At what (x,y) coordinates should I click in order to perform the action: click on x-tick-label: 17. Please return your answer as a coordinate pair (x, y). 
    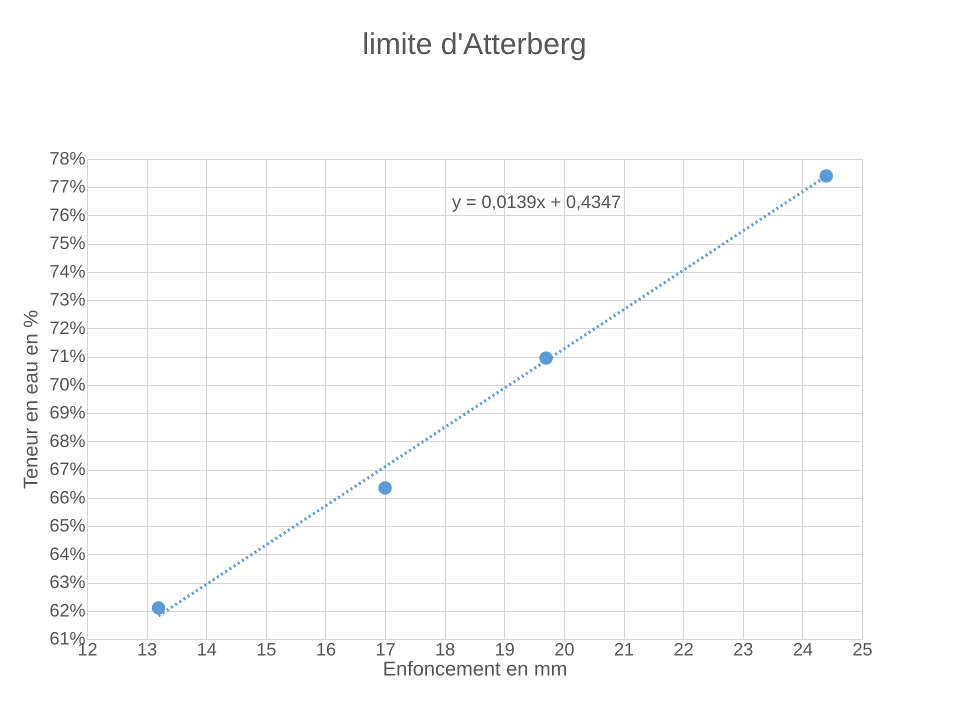
    Looking at the image, I should click on (386, 650).